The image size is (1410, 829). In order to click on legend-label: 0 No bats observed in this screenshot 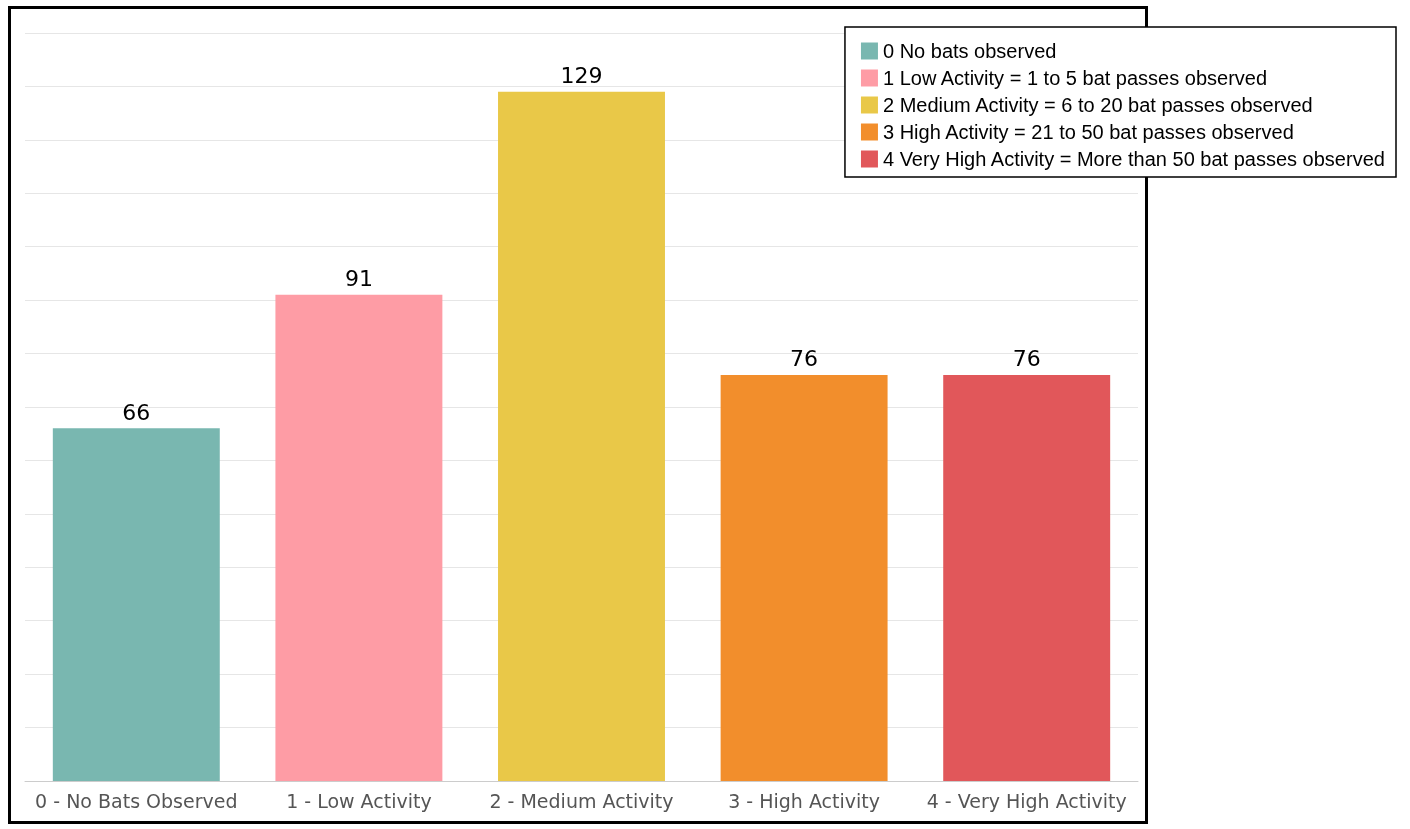, I will do `click(969, 51)`.